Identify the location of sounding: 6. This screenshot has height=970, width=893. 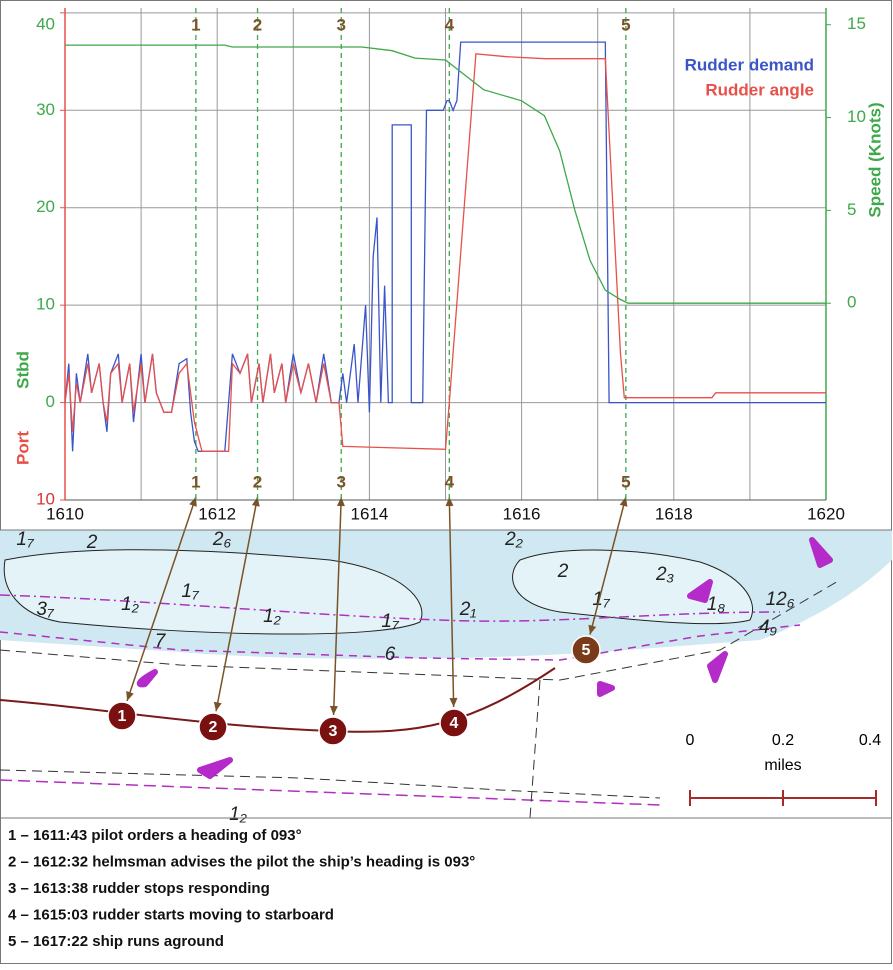
(390, 654).